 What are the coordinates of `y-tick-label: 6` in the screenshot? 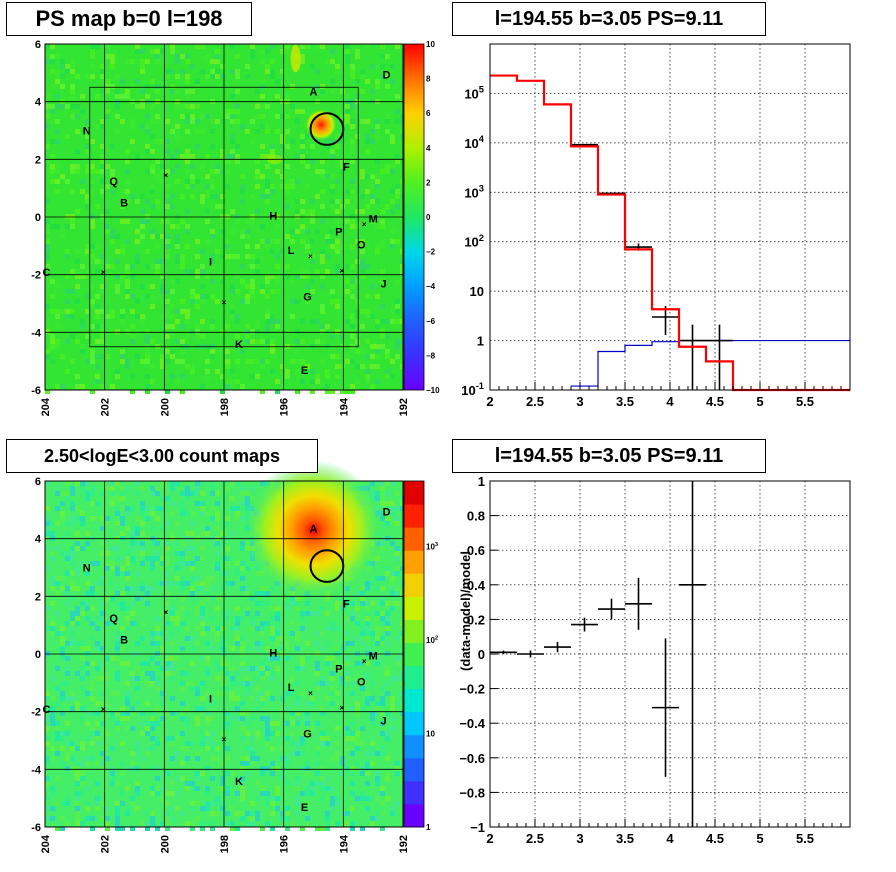 It's located at (38, 45).